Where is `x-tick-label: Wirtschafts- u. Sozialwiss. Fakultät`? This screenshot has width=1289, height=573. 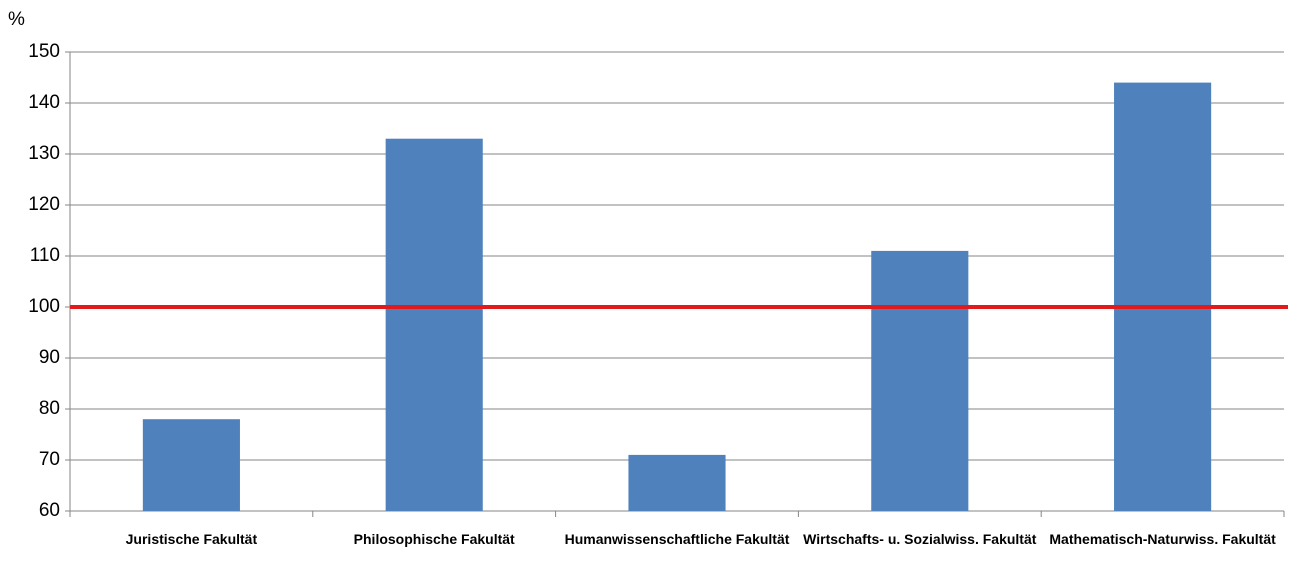 x-tick-label: Wirtschafts- u. Sozialwiss. Fakultät is located at coordinates (920, 539).